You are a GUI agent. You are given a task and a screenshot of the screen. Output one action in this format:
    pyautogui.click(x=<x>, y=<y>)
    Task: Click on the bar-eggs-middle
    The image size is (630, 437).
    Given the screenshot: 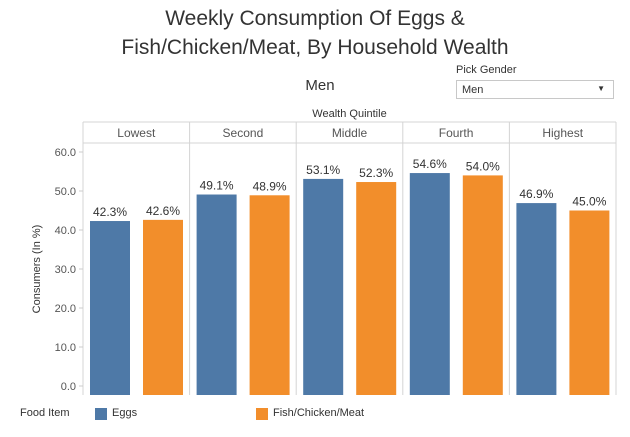 What is the action you would take?
    pyautogui.click(x=323, y=286)
    